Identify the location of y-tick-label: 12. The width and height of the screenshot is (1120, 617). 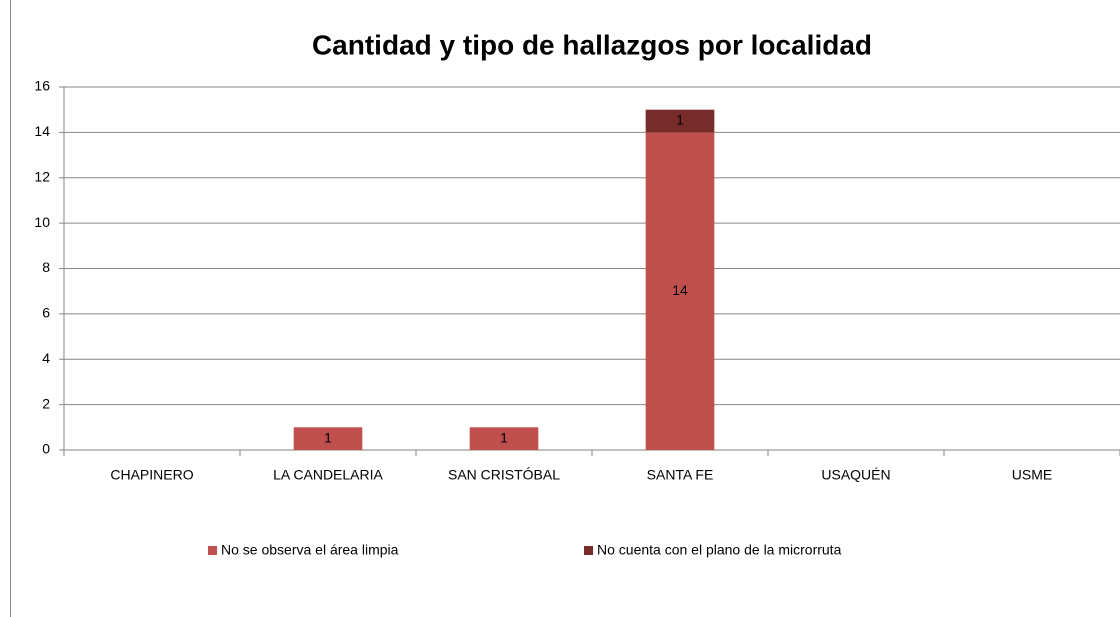
(42, 176).